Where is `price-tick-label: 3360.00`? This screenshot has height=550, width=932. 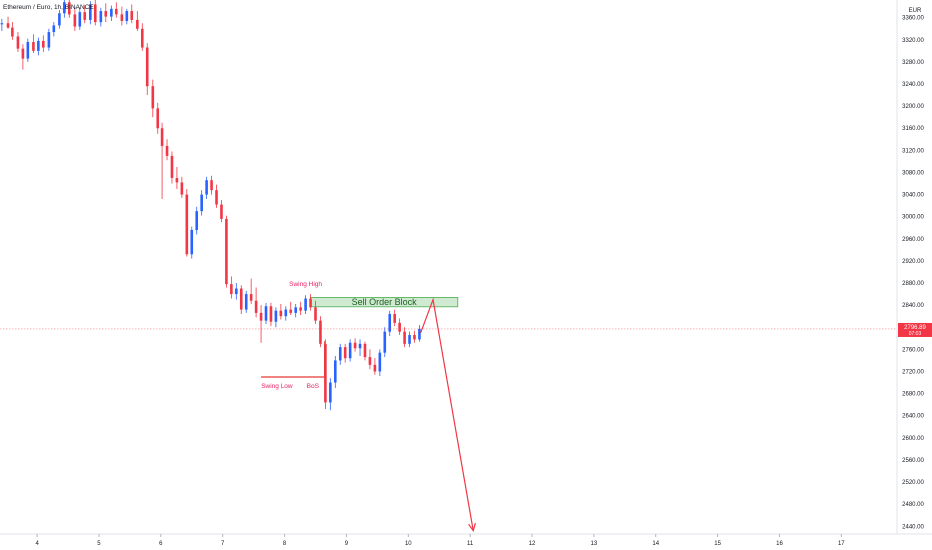
price-tick-label: 3360.00 is located at coordinates (913, 19).